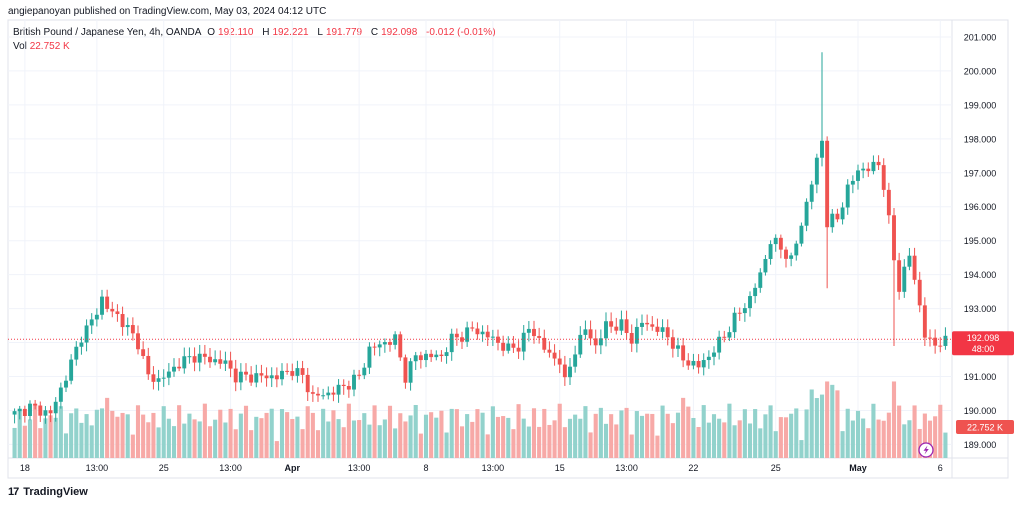 This screenshot has height=505, width=1024. What do you see at coordinates (107, 32) in the screenshot?
I see `symbol-title: British Pound / Japanese Yen, 4h, OANDA` at bounding box center [107, 32].